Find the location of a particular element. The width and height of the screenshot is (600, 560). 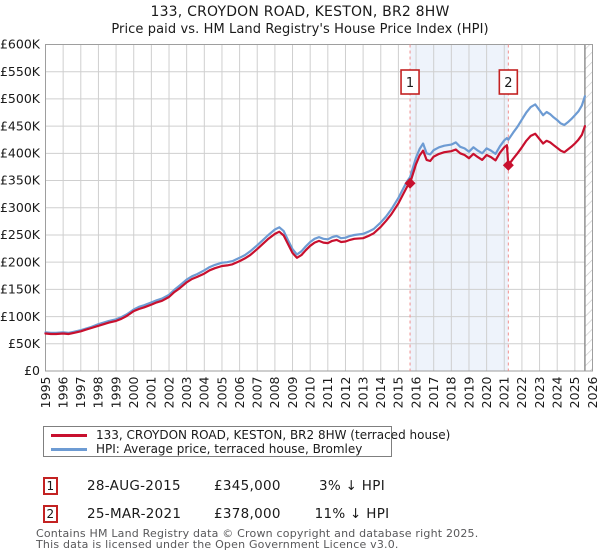

x-axis-tick-label: 2004 is located at coordinates (204, 392).